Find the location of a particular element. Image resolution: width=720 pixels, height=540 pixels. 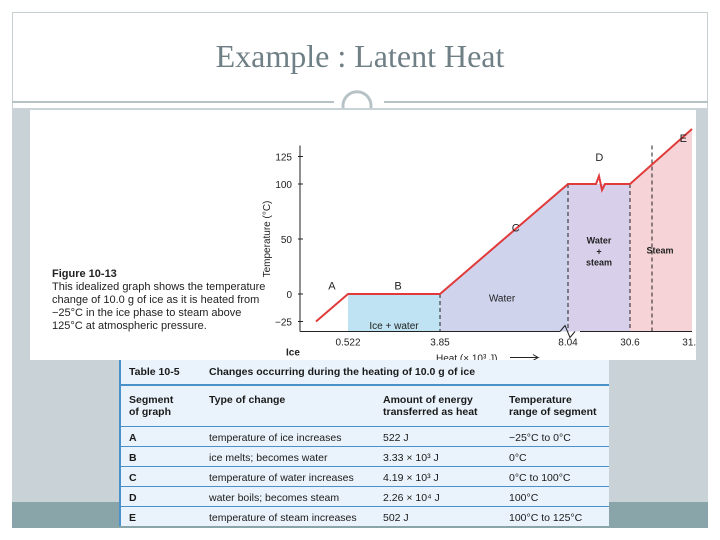

cell-segment: D is located at coordinates (133, 498).